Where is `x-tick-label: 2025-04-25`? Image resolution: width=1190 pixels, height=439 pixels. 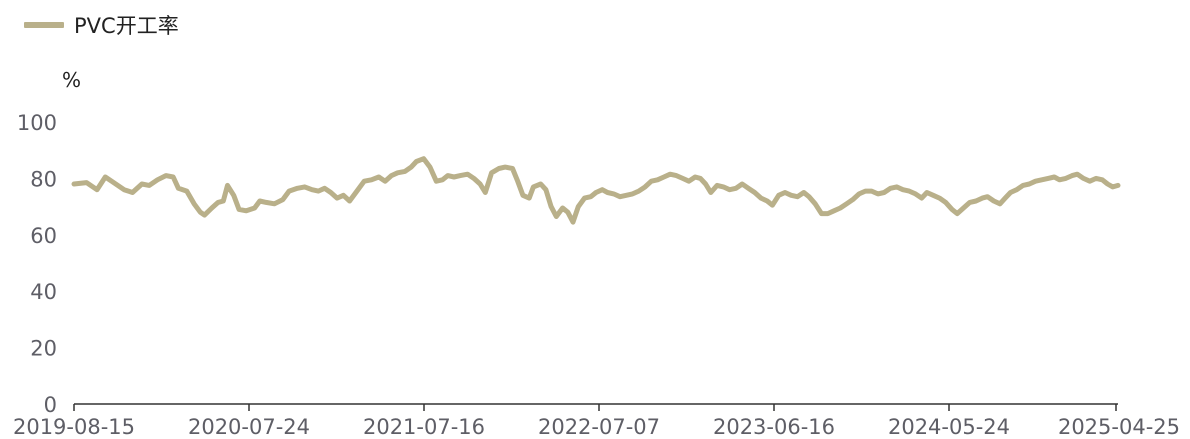 x-tick-label: 2025-04-25 is located at coordinates (1119, 427).